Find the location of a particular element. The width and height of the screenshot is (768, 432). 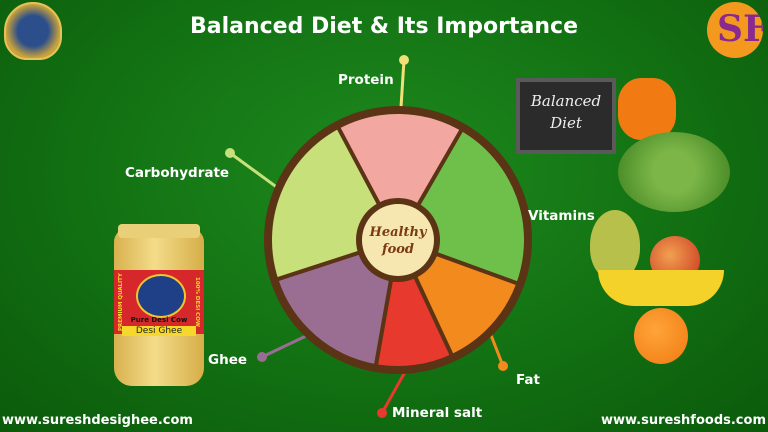

broccoli-image is located at coordinates (674, 172).